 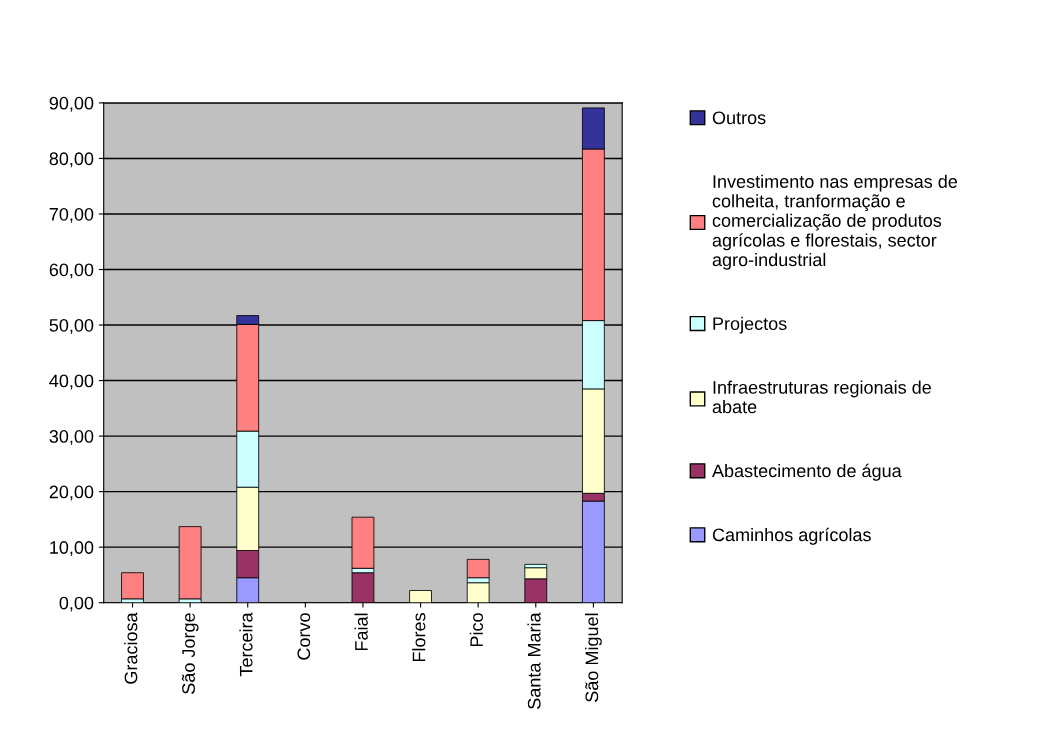 I want to click on x-tick-label: São Jorge, so click(x=190, y=653).